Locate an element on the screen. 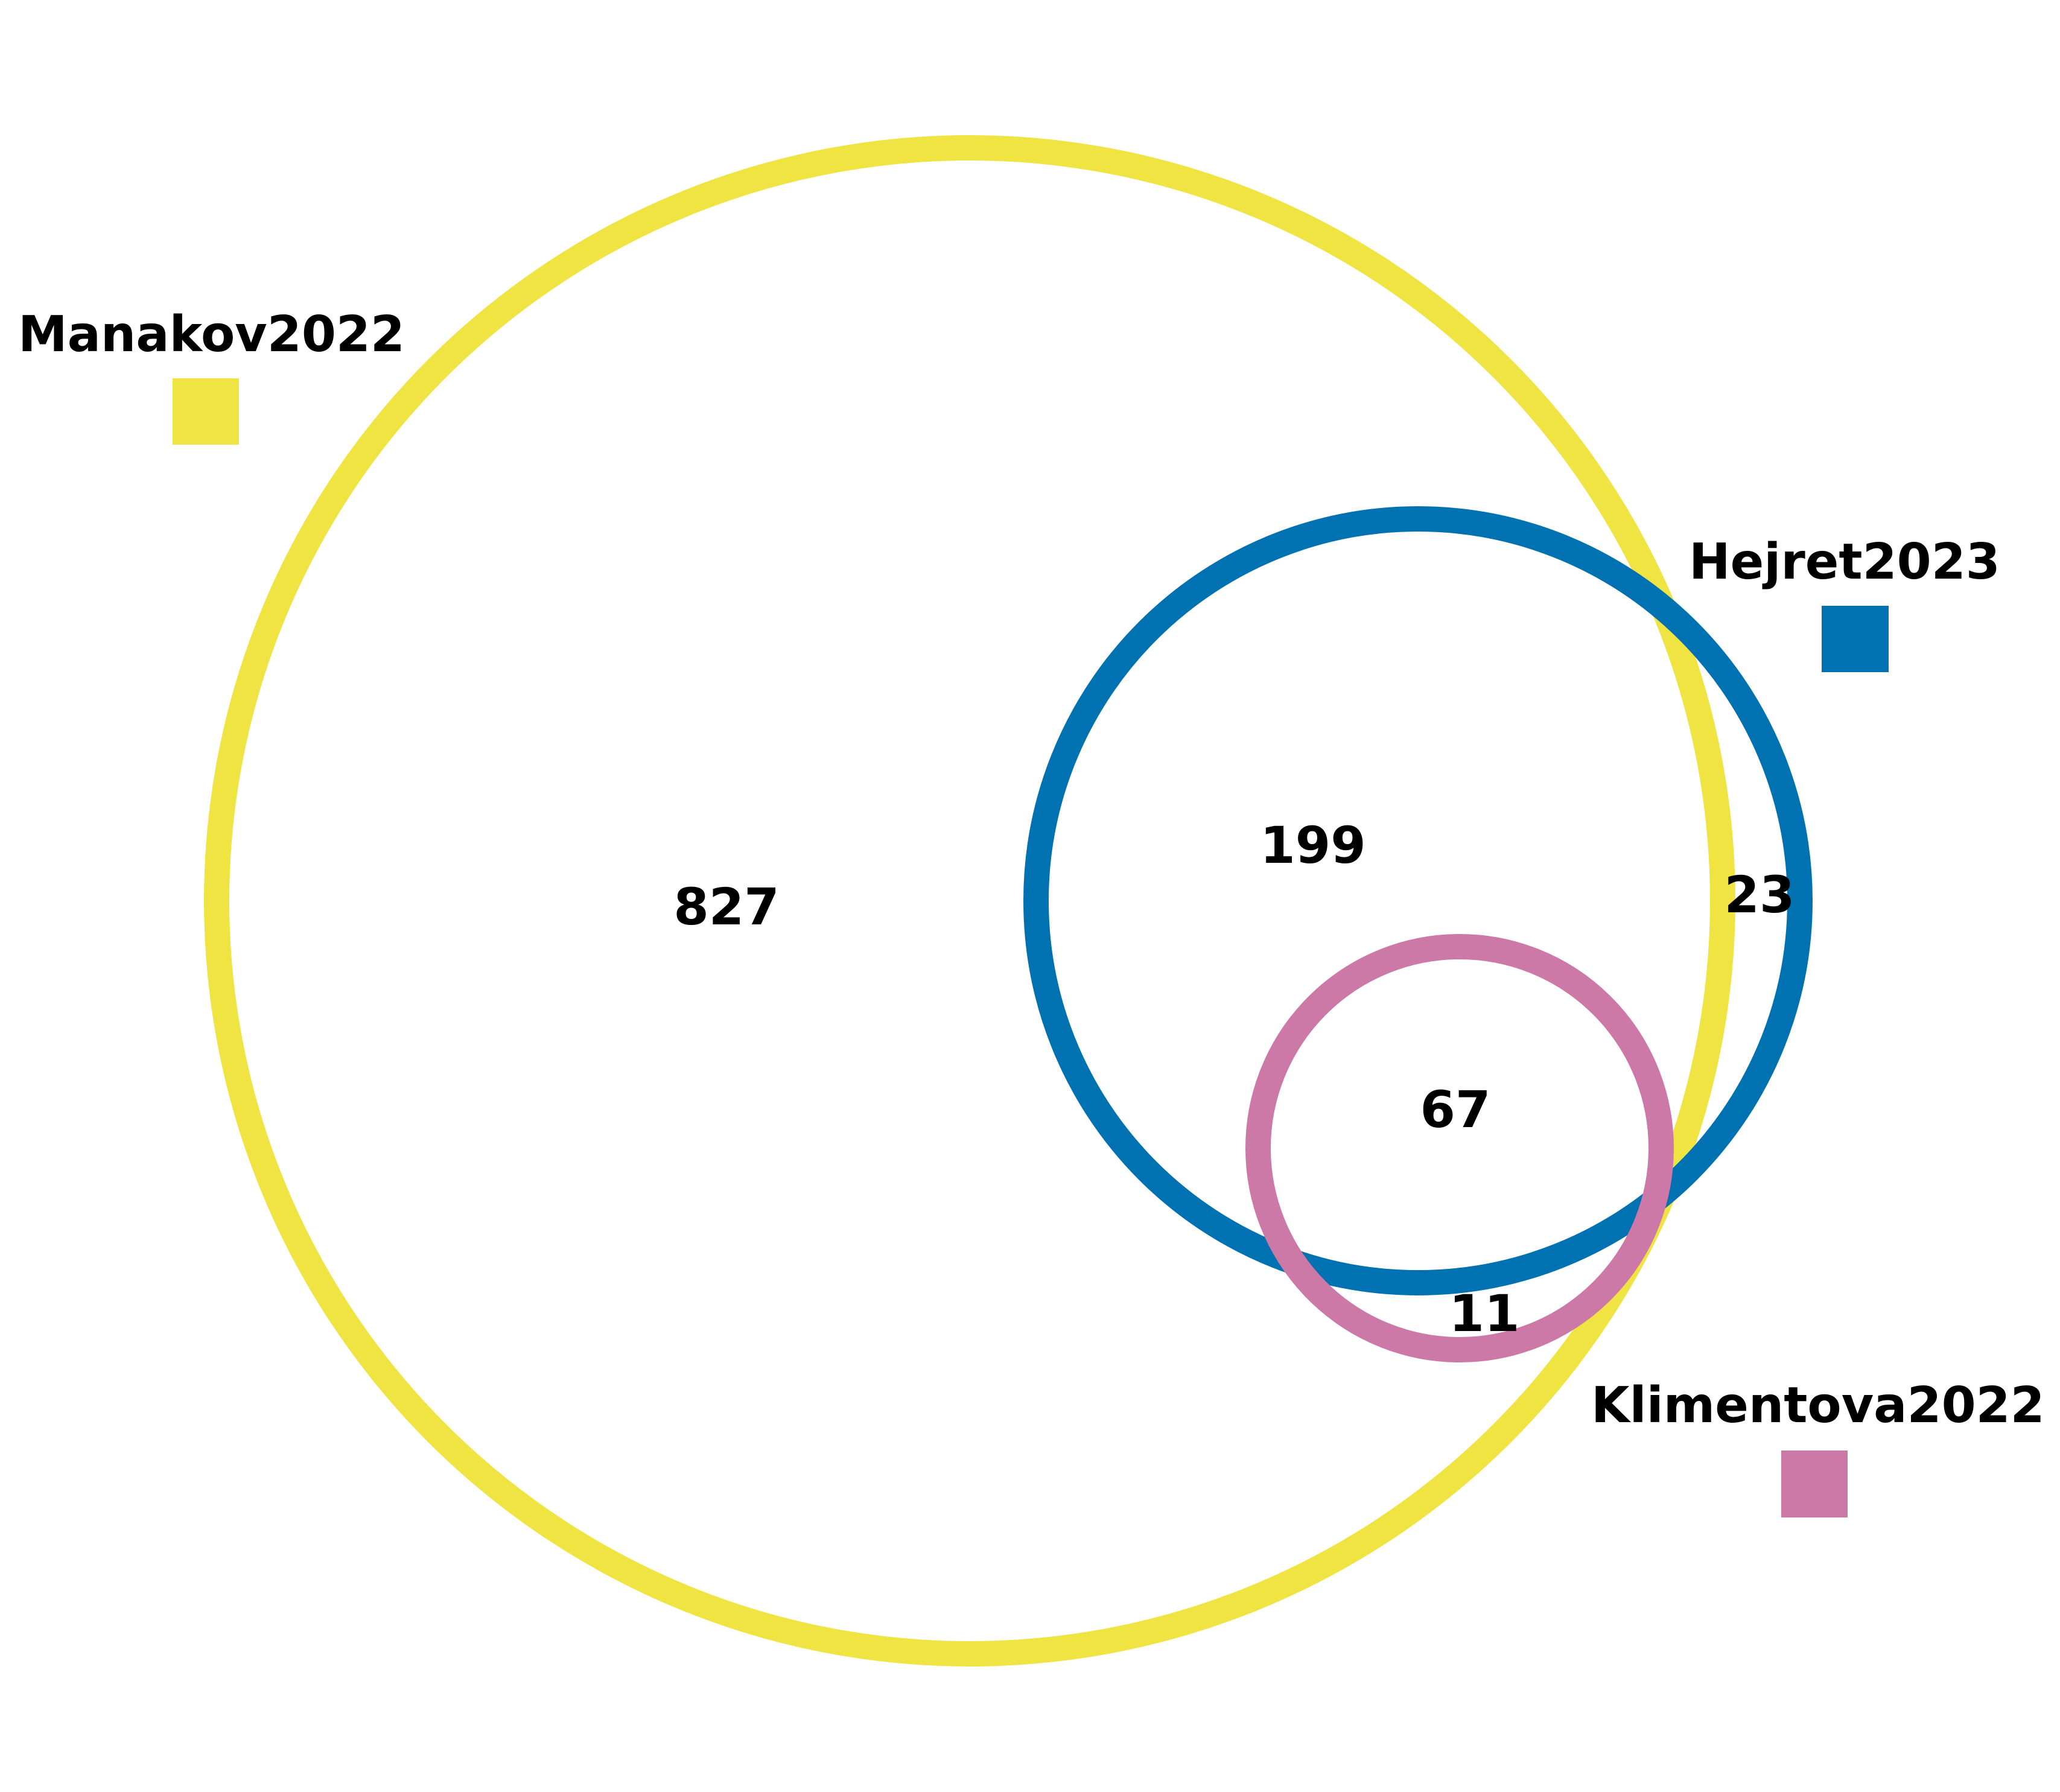 The height and width of the screenshot is (1792, 2060). klimentova-legend-swatch is located at coordinates (1814, 1483).